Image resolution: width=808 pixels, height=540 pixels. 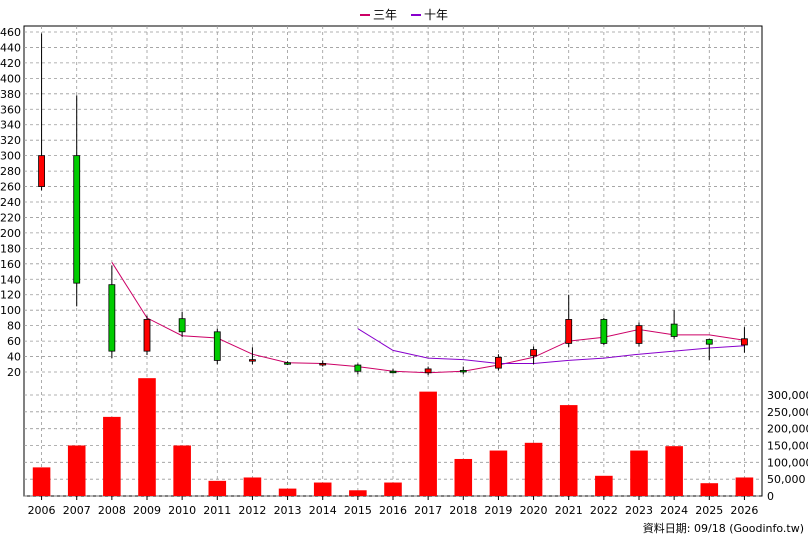 I want to click on price-tick-label: 200, so click(x=10, y=233).